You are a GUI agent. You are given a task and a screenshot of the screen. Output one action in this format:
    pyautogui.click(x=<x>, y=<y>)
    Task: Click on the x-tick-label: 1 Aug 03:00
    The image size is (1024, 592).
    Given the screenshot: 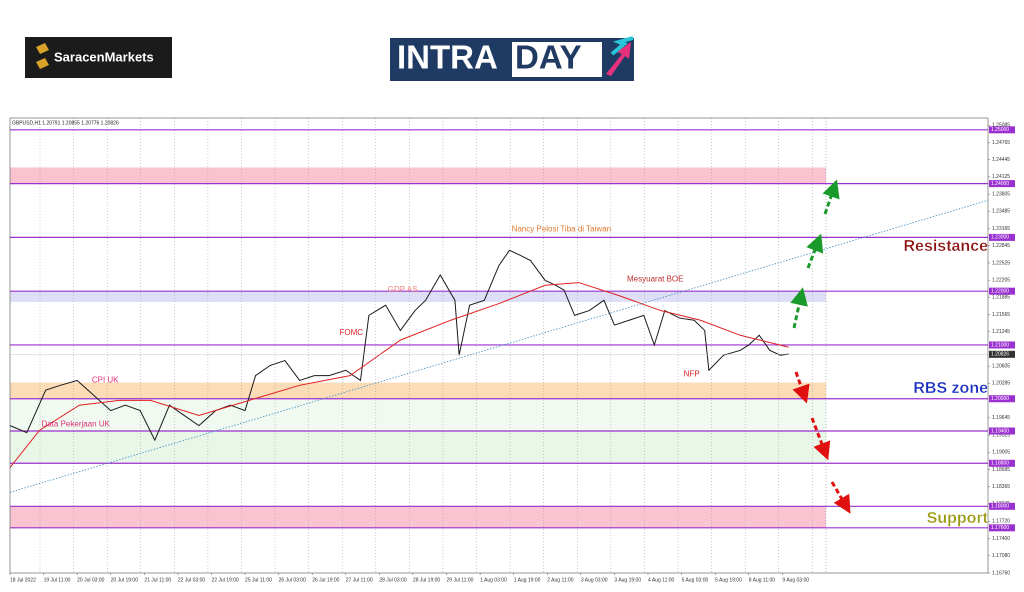 What is the action you would take?
    pyautogui.click(x=493, y=580)
    